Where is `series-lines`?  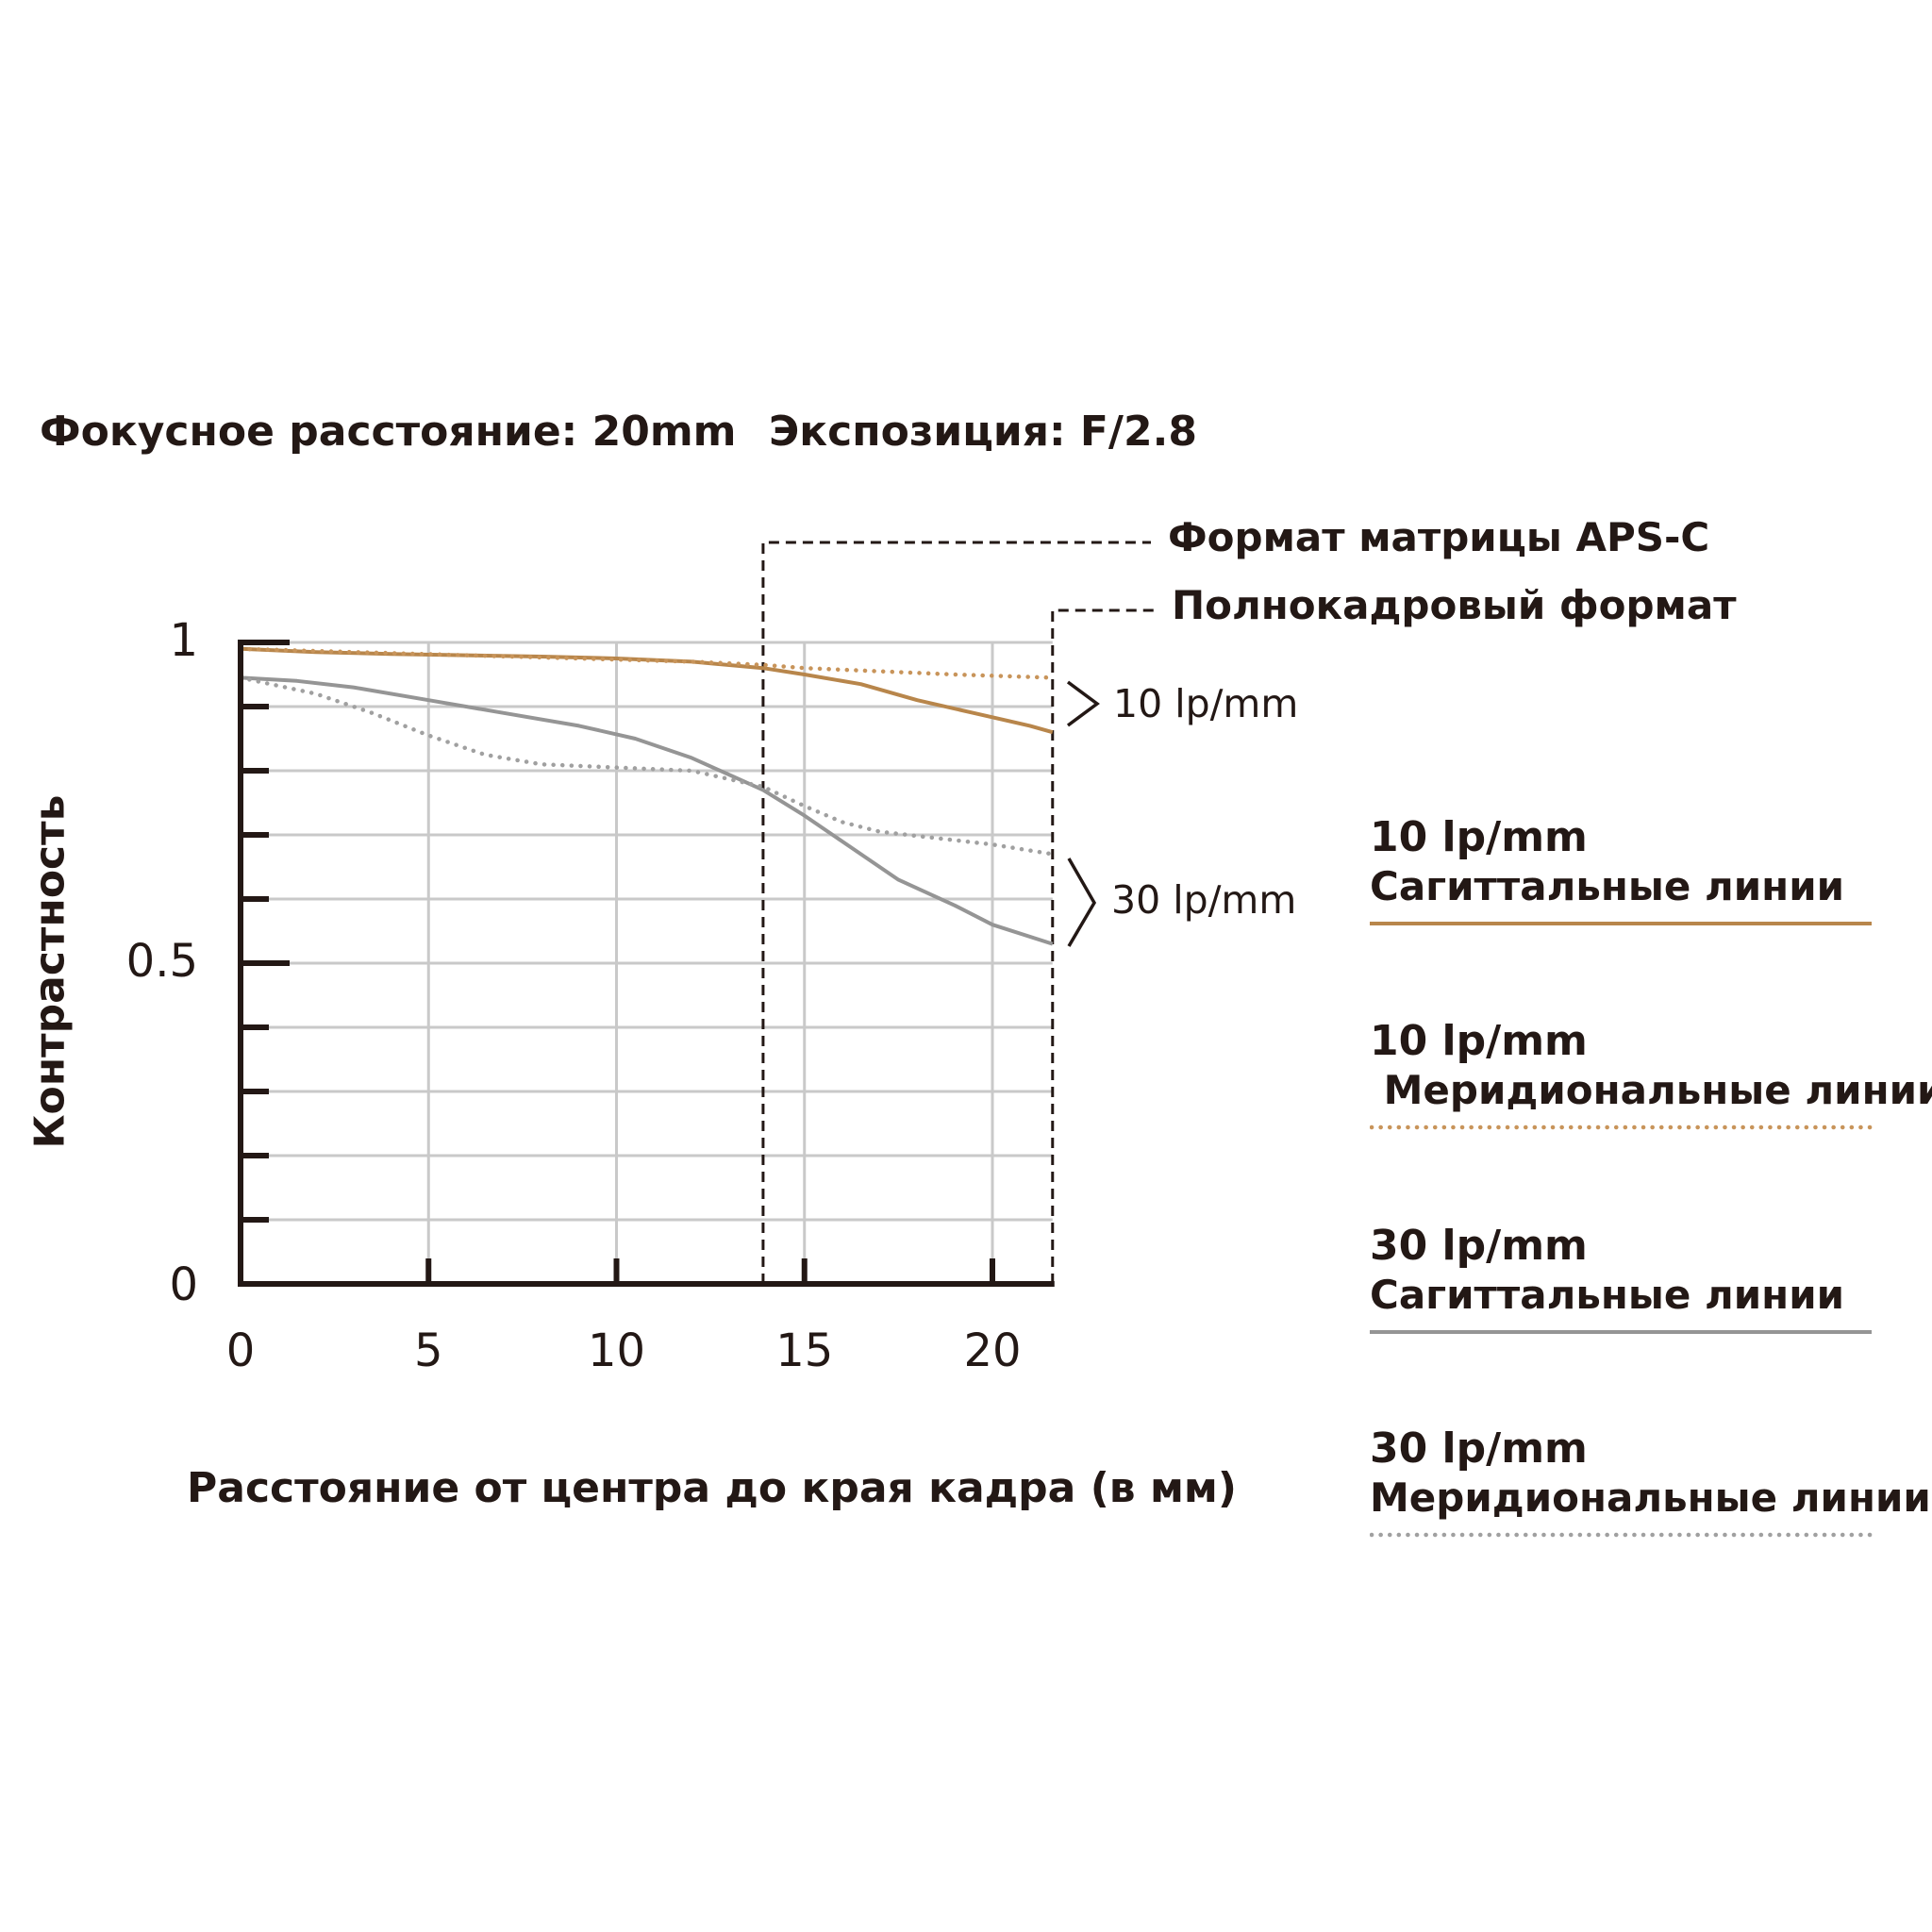
series-lines is located at coordinates (647, 796).